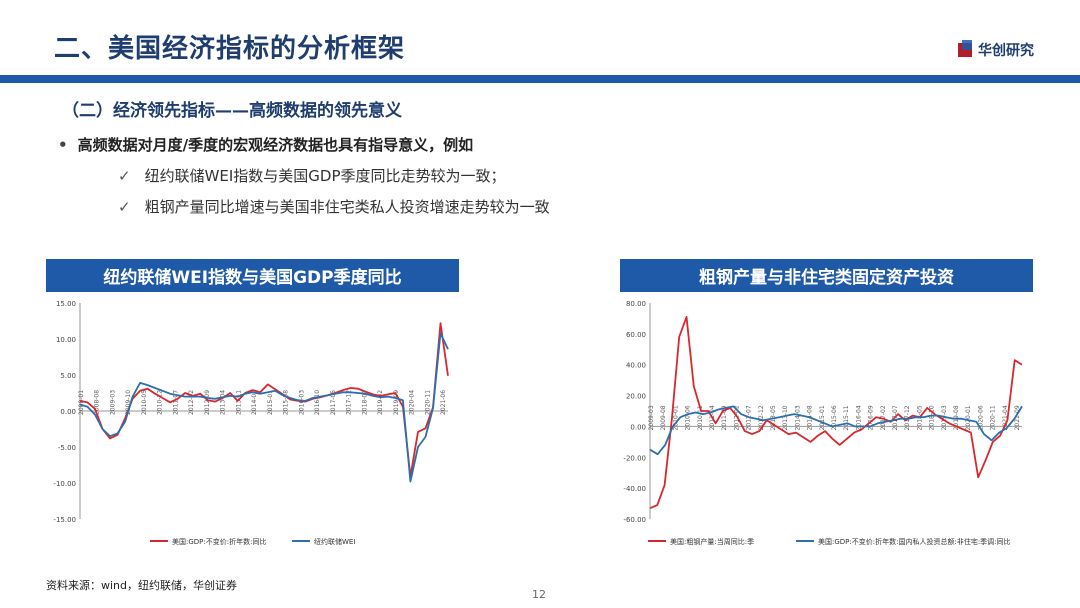 The width and height of the screenshot is (1080, 608). I want to click on section-title: （二）经济领先指标——高频数据的领先意义, so click(232, 111).